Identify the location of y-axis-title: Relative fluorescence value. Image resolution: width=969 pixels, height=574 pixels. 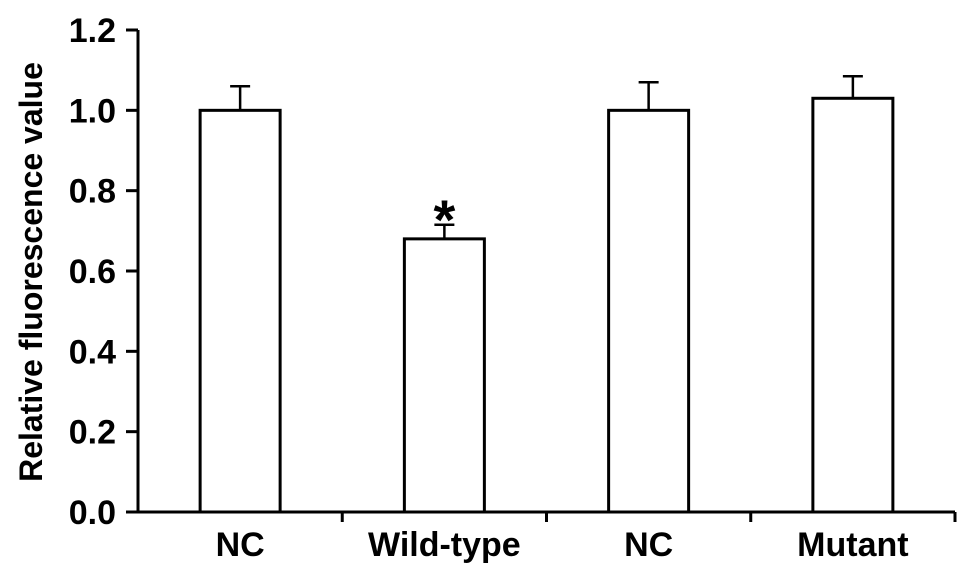
(31, 272).